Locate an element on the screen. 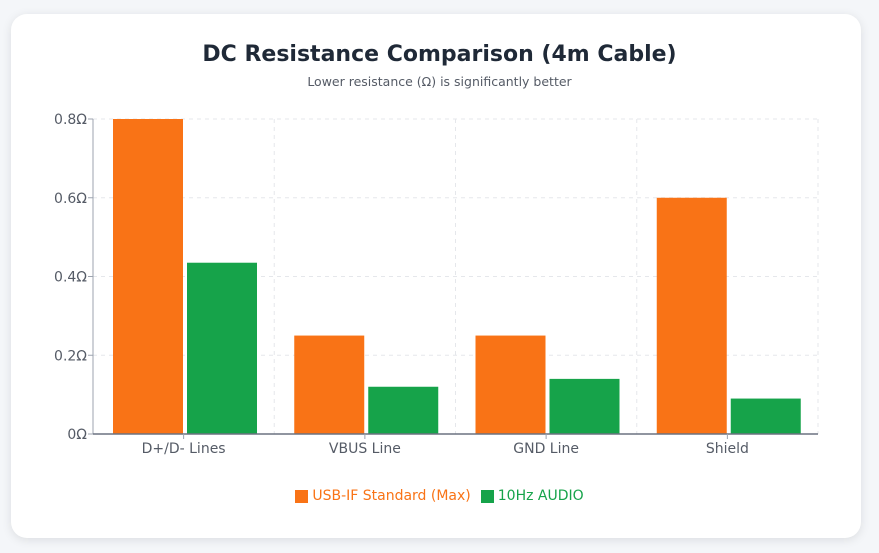 The image size is (879, 553). x-tick-label-d-d-lines: D+/D- Lines is located at coordinates (184, 449).